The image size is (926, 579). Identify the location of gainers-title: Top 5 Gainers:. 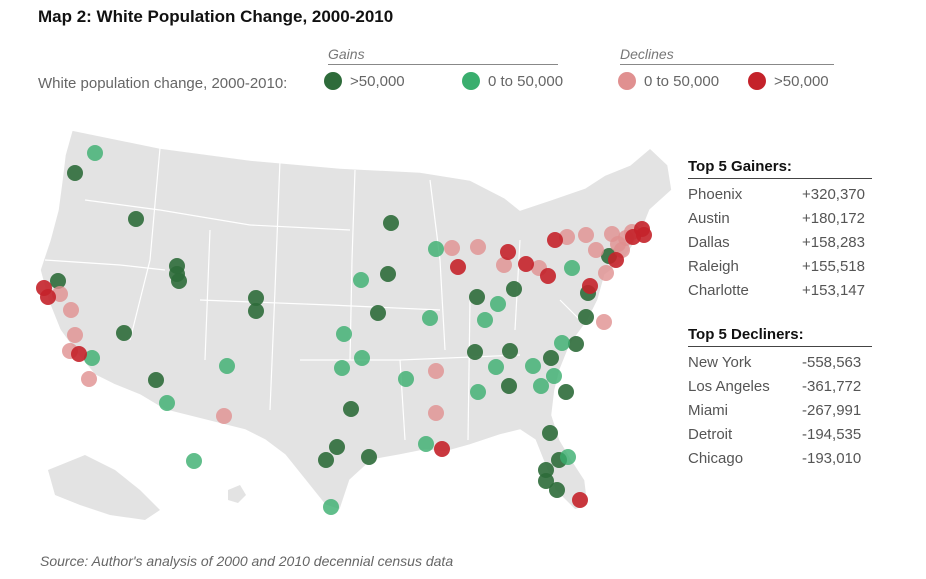
(780, 168).